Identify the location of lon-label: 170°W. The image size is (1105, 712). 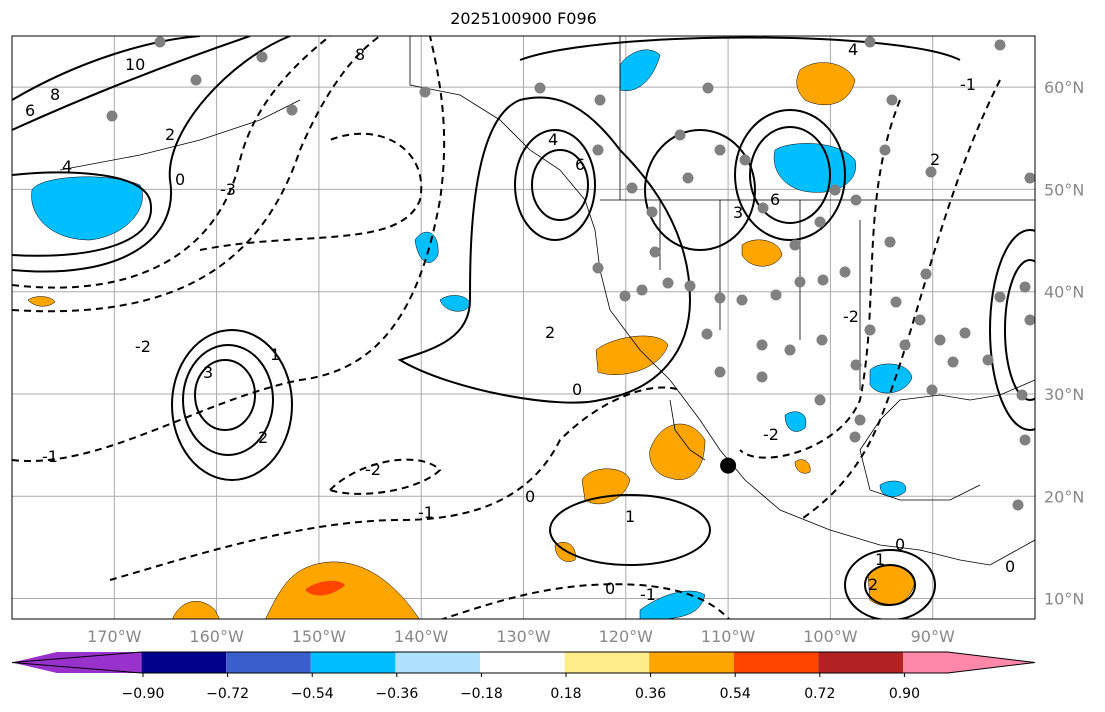
(114, 636).